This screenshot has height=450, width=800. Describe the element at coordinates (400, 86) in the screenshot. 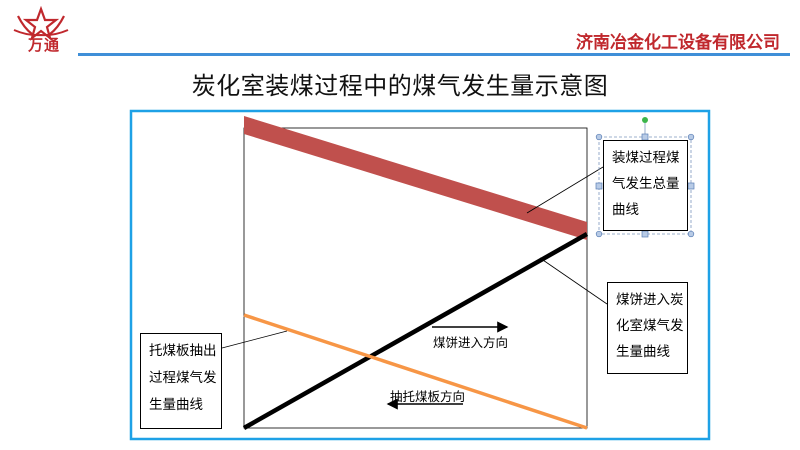

I see `page-title: 炭化室装煤过程中的煤气发生量示意图` at that location.